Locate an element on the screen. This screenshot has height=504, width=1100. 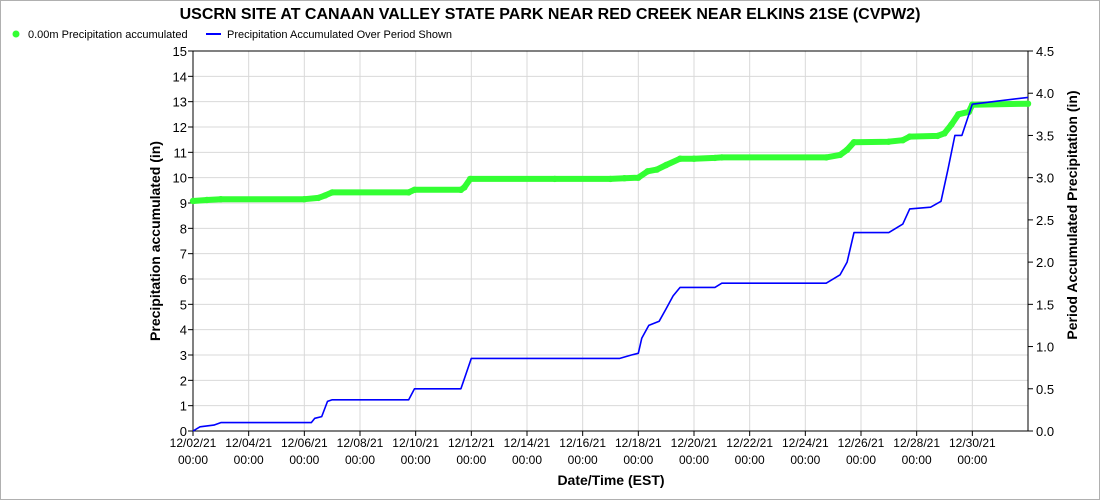
x-tick-label-date: 12/10/21 is located at coordinates (415, 443).